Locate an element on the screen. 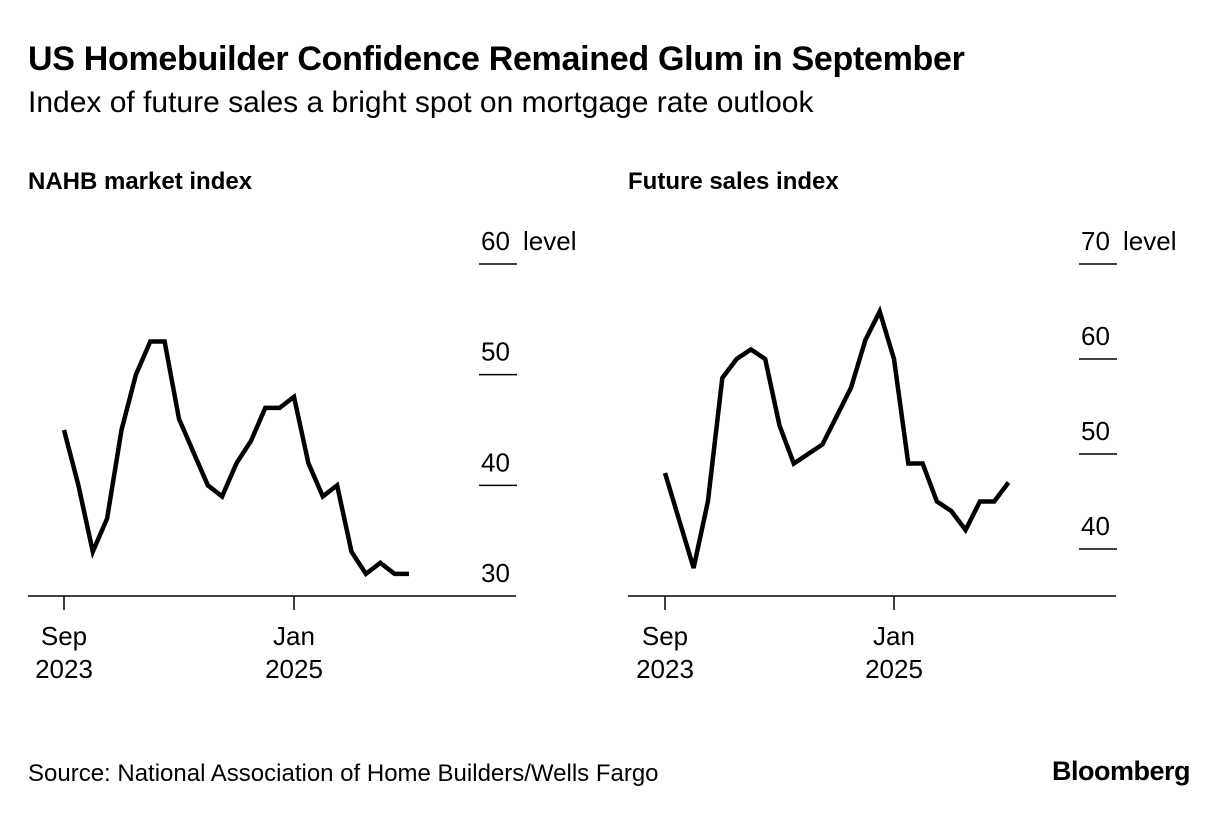 The height and width of the screenshot is (816, 1230). x-tick-month-nahb-2025-01: Jan is located at coordinates (294, 636).